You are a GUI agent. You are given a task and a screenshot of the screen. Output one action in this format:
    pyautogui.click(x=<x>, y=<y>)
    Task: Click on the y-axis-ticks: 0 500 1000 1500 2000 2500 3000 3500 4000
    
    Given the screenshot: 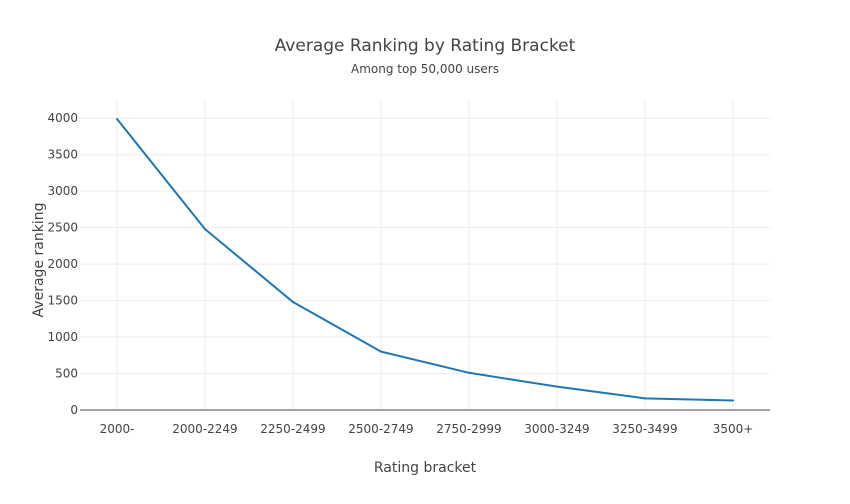 What is the action you would take?
    pyautogui.click(x=62, y=264)
    